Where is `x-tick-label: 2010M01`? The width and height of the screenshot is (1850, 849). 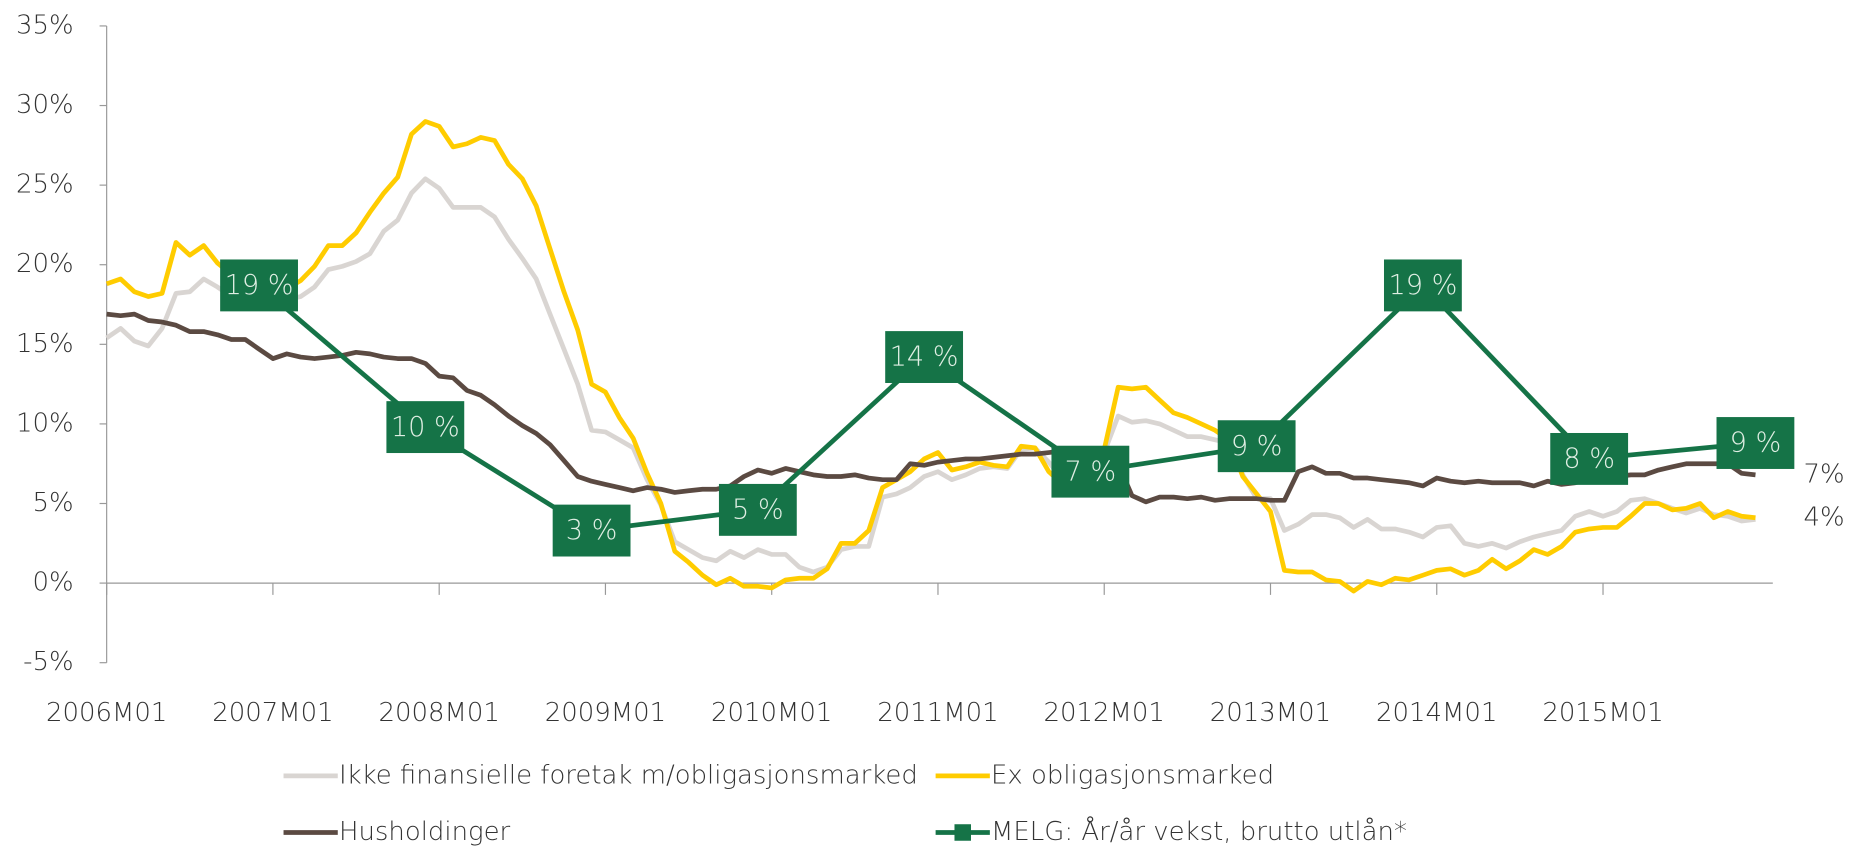 x-tick-label: 2010M01 is located at coordinates (771, 713).